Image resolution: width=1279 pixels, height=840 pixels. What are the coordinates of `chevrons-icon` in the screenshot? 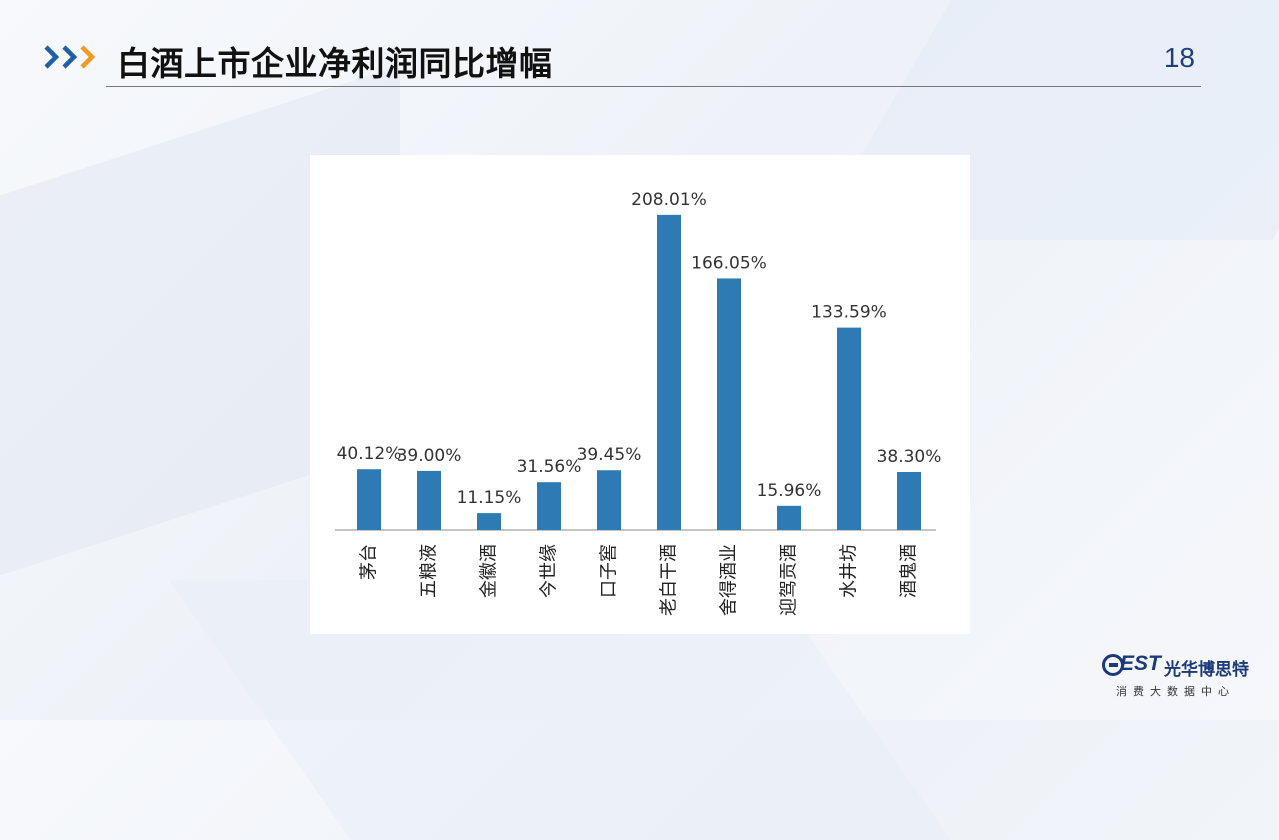 It's located at (70, 57).